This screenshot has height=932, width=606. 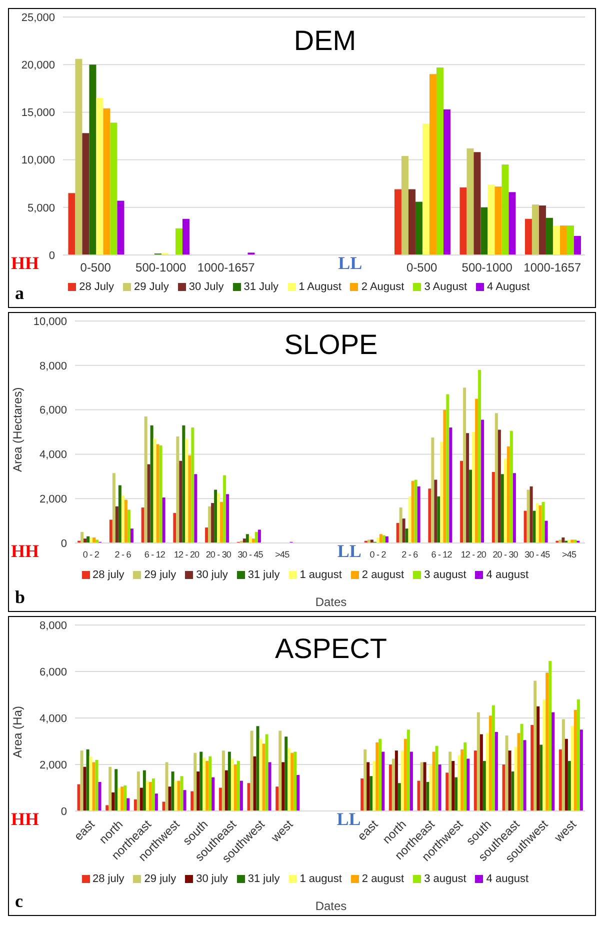 I want to click on x-tick-label: 6 - 12, so click(x=441, y=554).